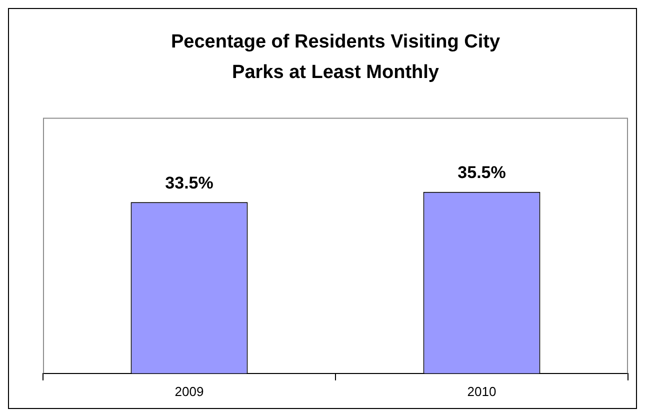 This screenshot has width=645, height=417. What do you see at coordinates (189, 391) in the screenshot?
I see `x-tick-label: 2009` at bounding box center [189, 391].